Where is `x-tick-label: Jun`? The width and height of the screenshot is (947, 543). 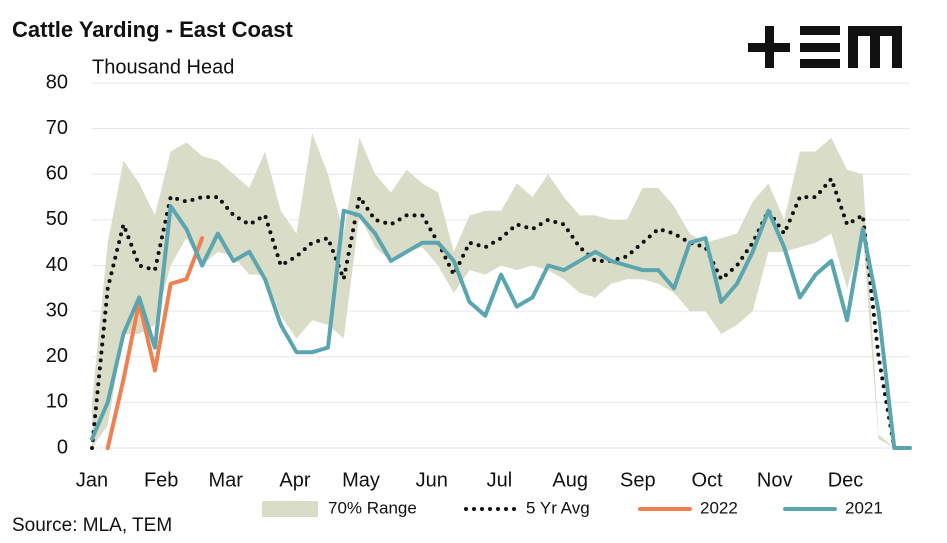
x-tick-label: Jun is located at coordinates (432, 480).